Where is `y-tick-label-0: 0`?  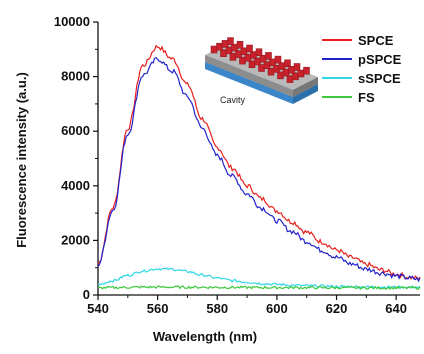
y-tick-label-0: 0 is located at coordinates (86, 294).